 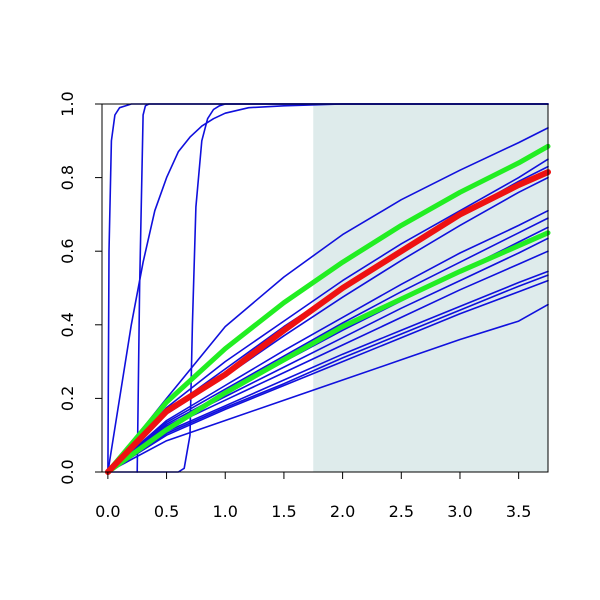 I want to click on y-ticks: 0.0 0.2 0.4 0.6 0.8 1.0, so click(x=80, y=288).